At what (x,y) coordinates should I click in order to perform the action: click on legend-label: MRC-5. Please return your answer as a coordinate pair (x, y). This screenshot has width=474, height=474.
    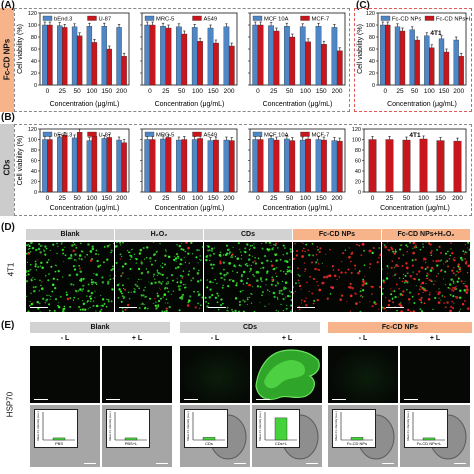
    Looking at the image, I should click on (165, 19).